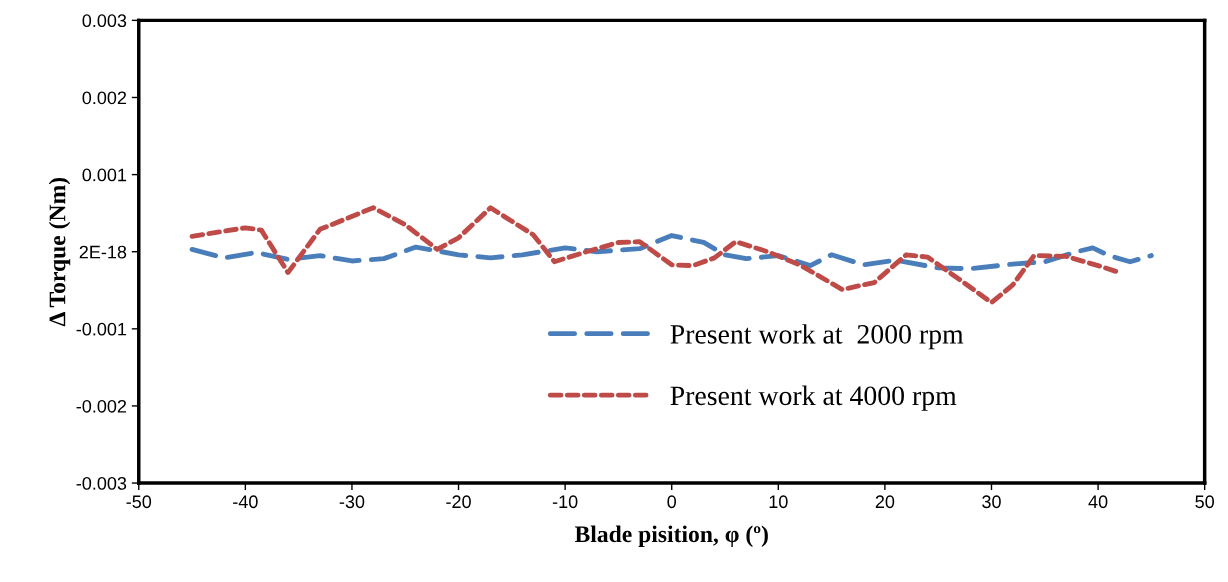 This screenshot has width=1228, height=582. Describe the element at coordinates (104, 98) in the screenshot. I see `y-tick-label: 0.002` at that location.